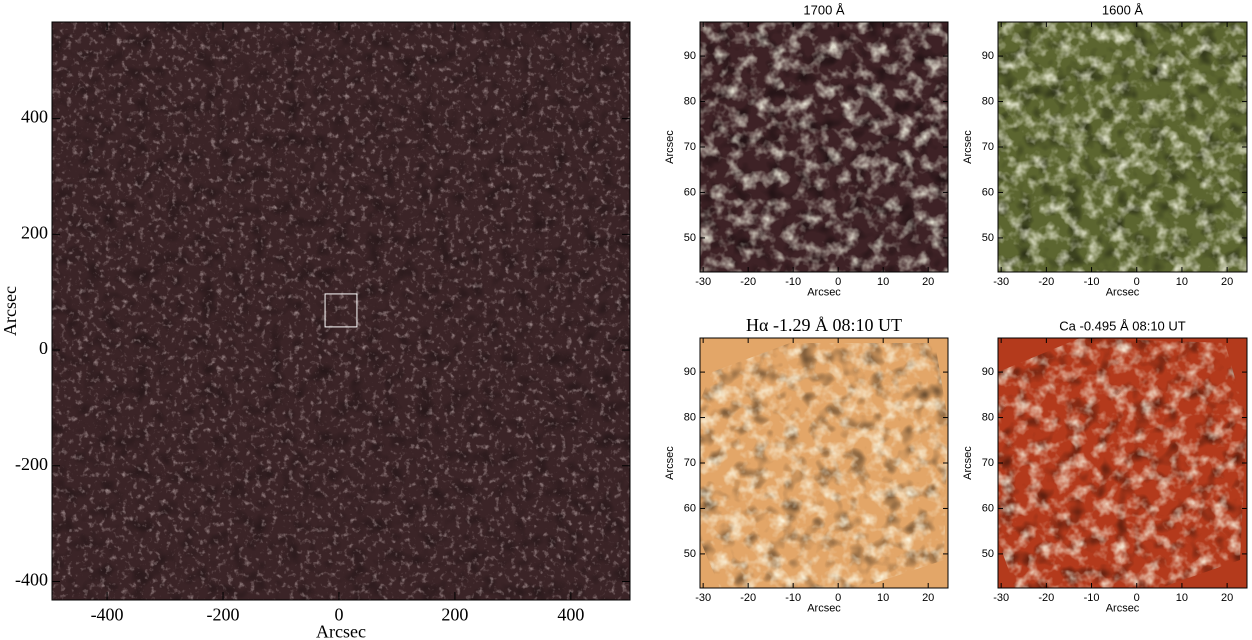 Image resolution: width=1252 pixels, height=640 pixels. Describe the element at coordinates (31, 580) in the screenshot. I see `y-tick-label: -400` at that location.